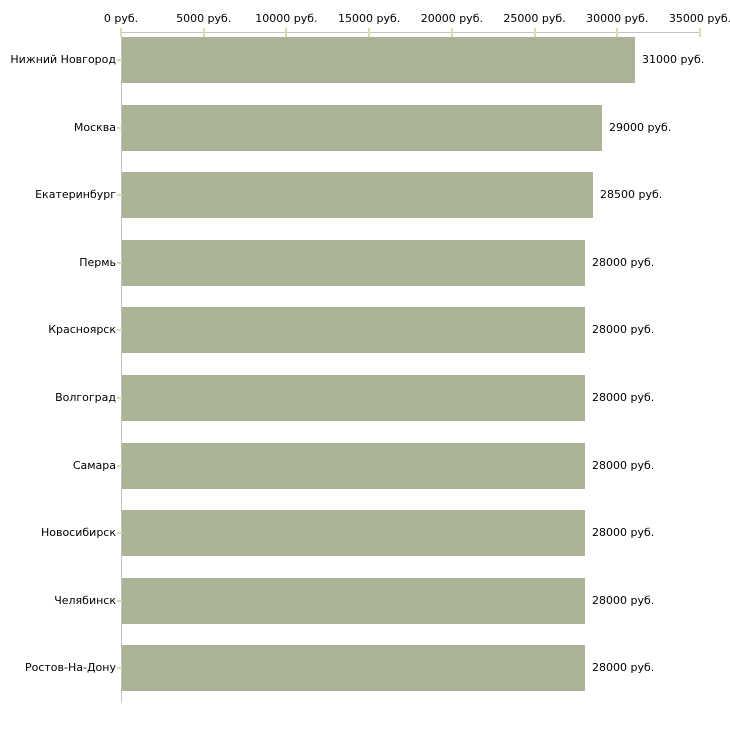 This screenshot has width=730, height=730. Describe the element at coordinates (85, 600) in the screenshot. I see `category-label: Челябинск` at that location.